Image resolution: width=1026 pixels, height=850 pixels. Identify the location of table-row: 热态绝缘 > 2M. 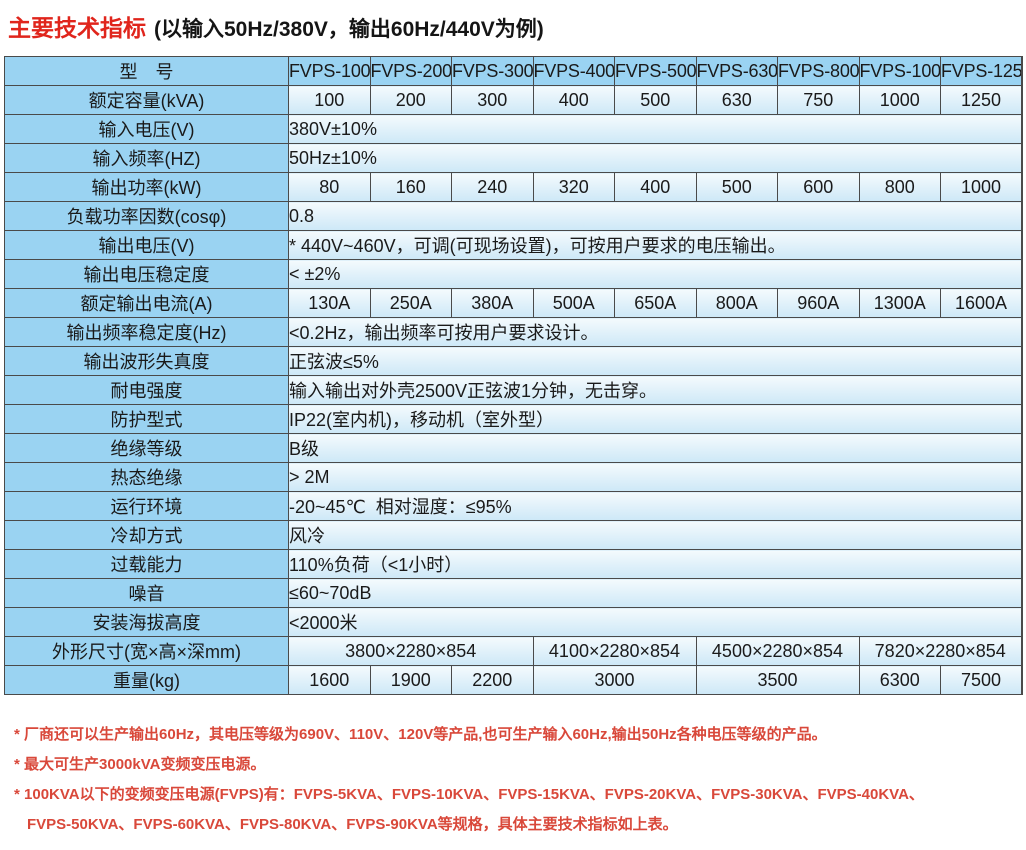
(513, 477).